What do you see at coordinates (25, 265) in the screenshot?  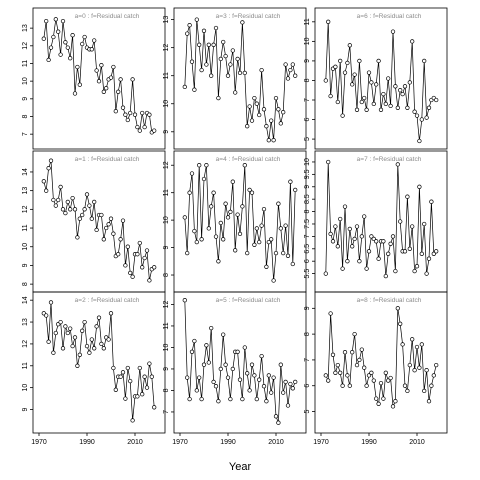 I see `y-tick-label: 9` at bounding box center [25, 265].